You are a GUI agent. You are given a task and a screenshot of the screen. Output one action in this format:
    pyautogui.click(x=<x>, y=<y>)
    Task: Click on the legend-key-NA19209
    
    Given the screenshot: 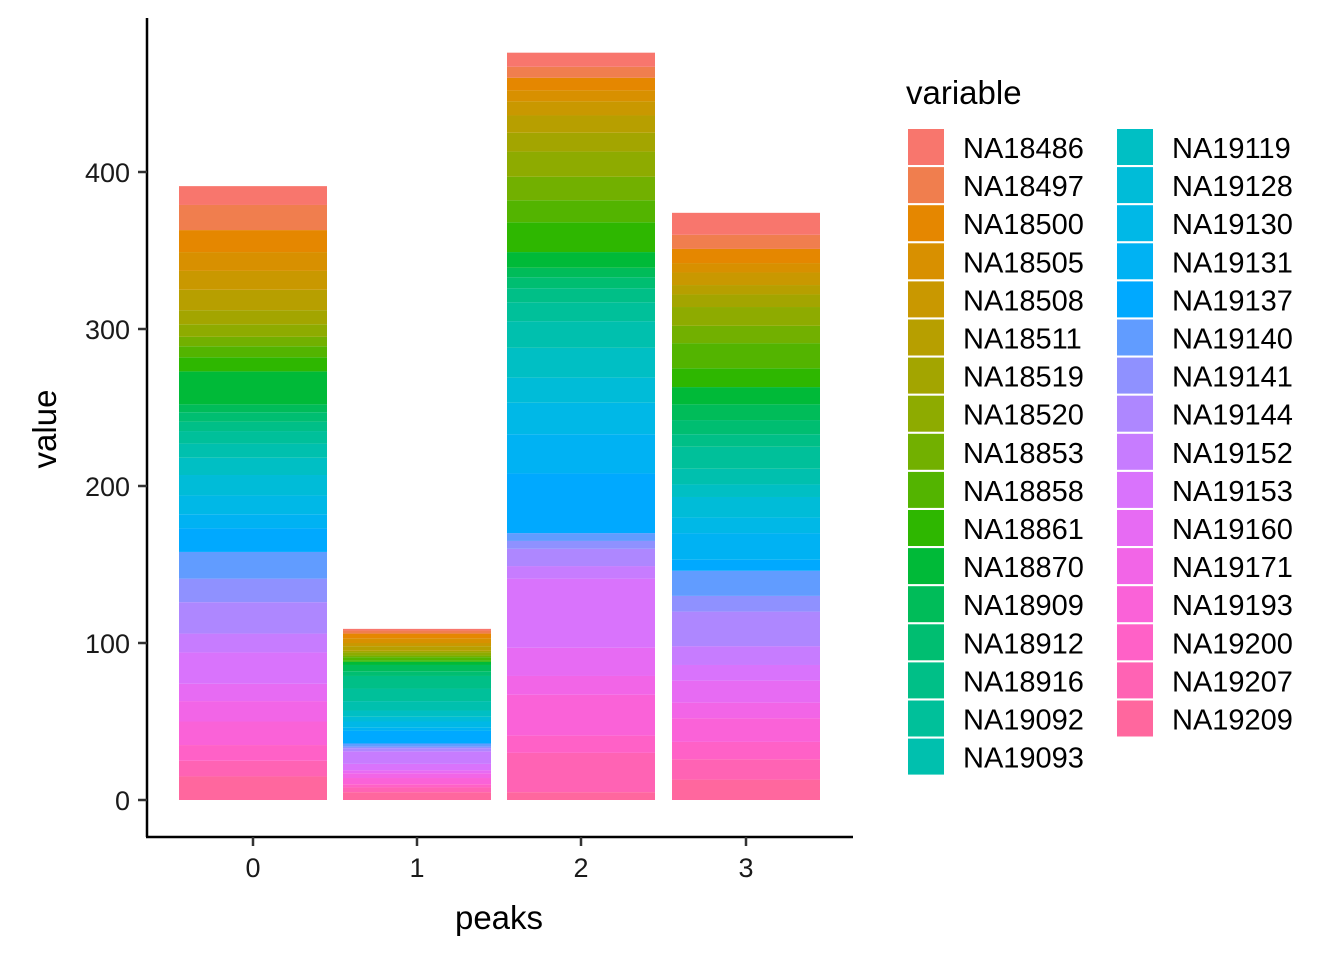 What is the action you would take?
    pyautogui.click(x=1135, y=718)
    